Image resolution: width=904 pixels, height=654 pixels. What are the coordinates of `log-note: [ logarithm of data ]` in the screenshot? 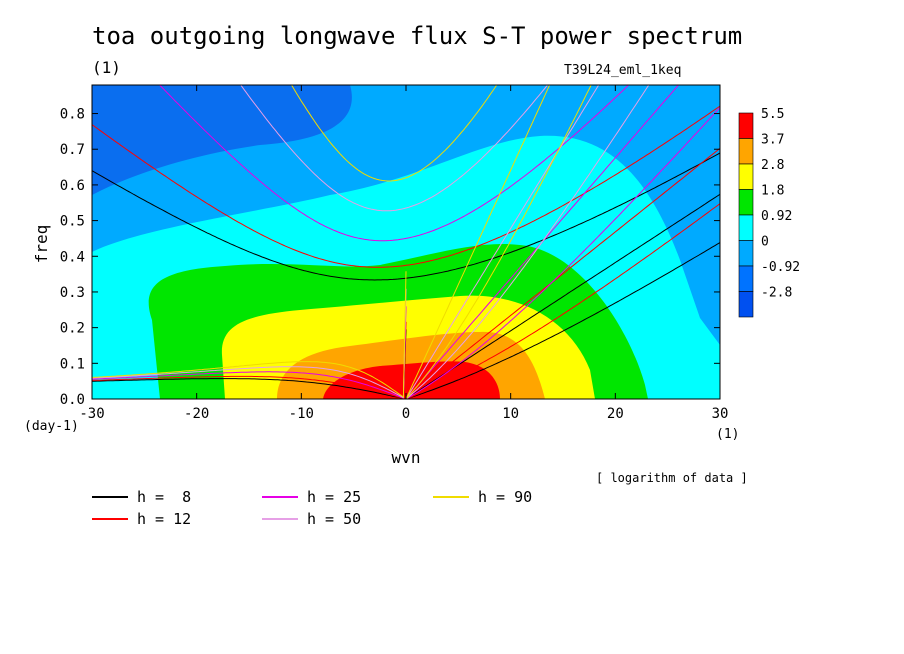 It's located at (672, 478).